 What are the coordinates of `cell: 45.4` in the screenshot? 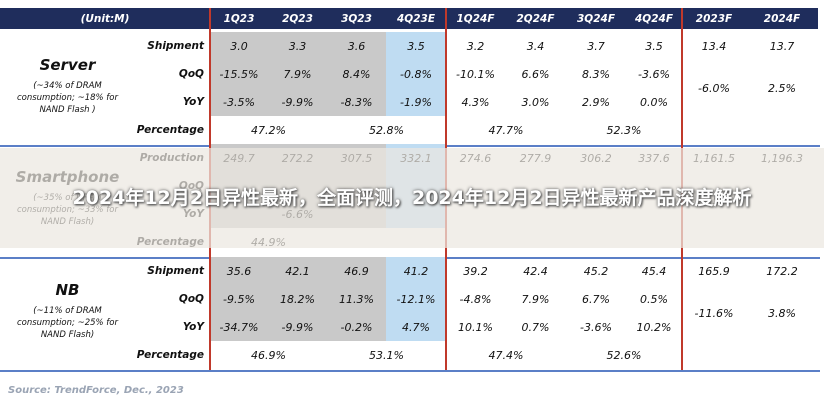 It's located at (654, 271).